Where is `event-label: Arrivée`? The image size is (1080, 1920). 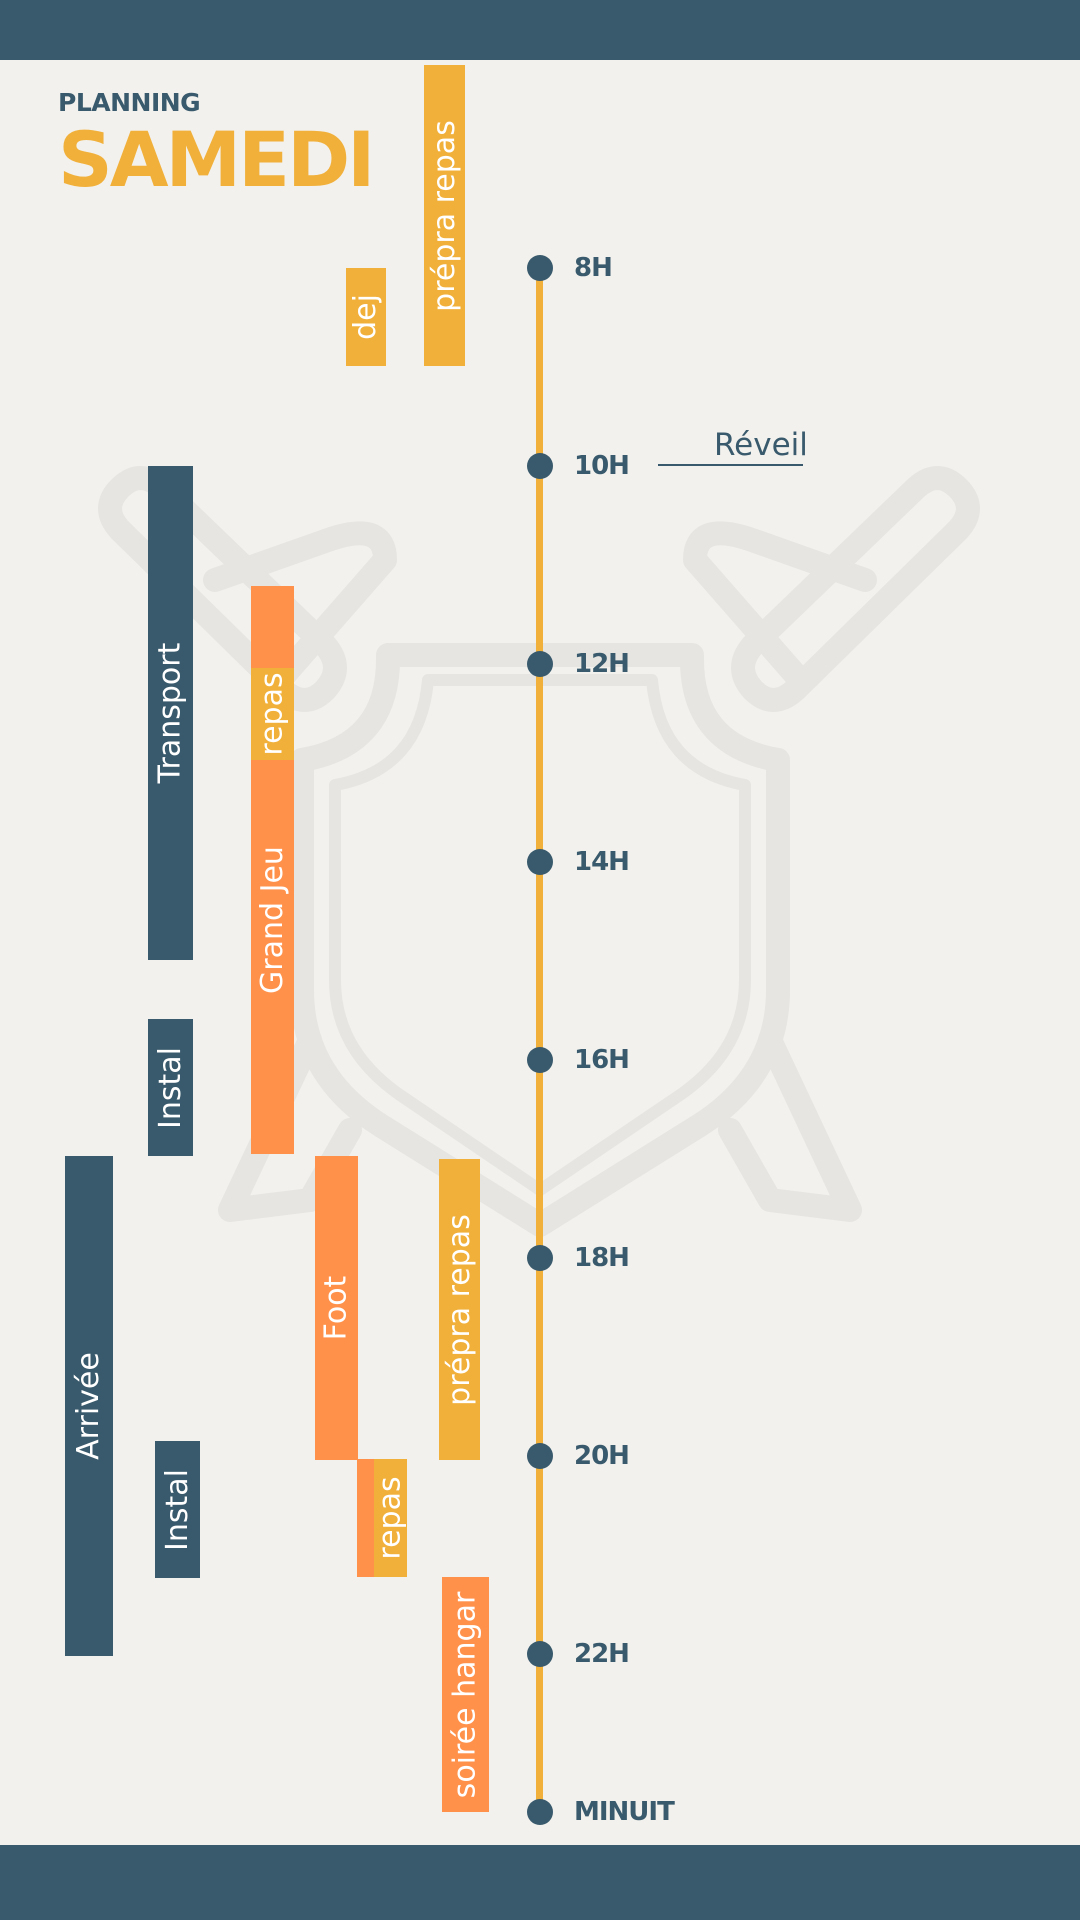
event-label: Arrivée is located at coordinates (89, 1406).